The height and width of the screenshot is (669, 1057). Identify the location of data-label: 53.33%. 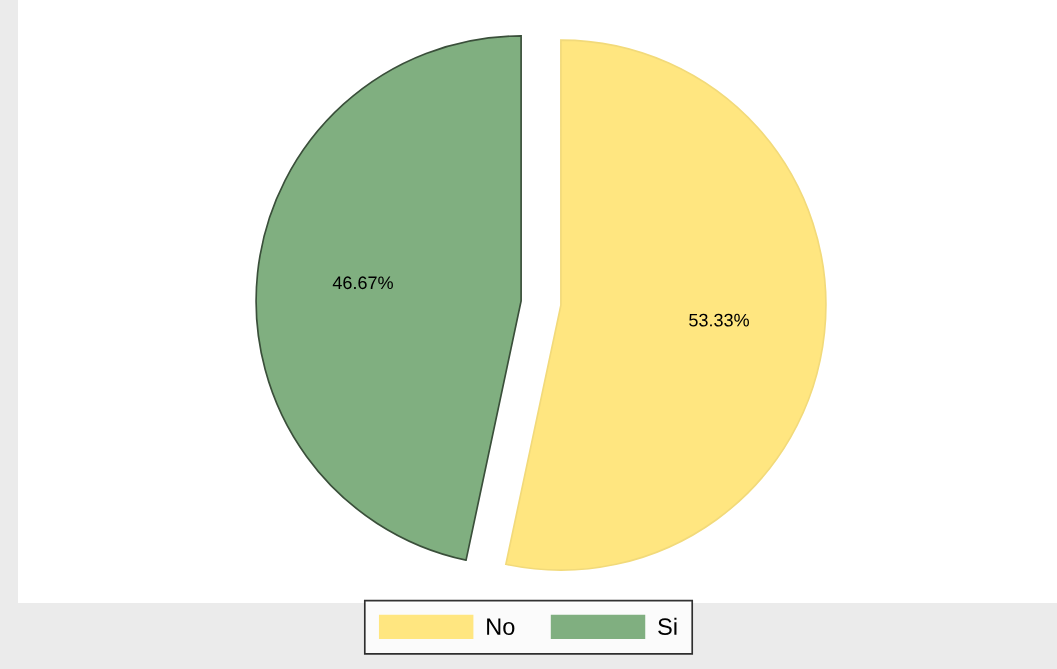
(719, 320).